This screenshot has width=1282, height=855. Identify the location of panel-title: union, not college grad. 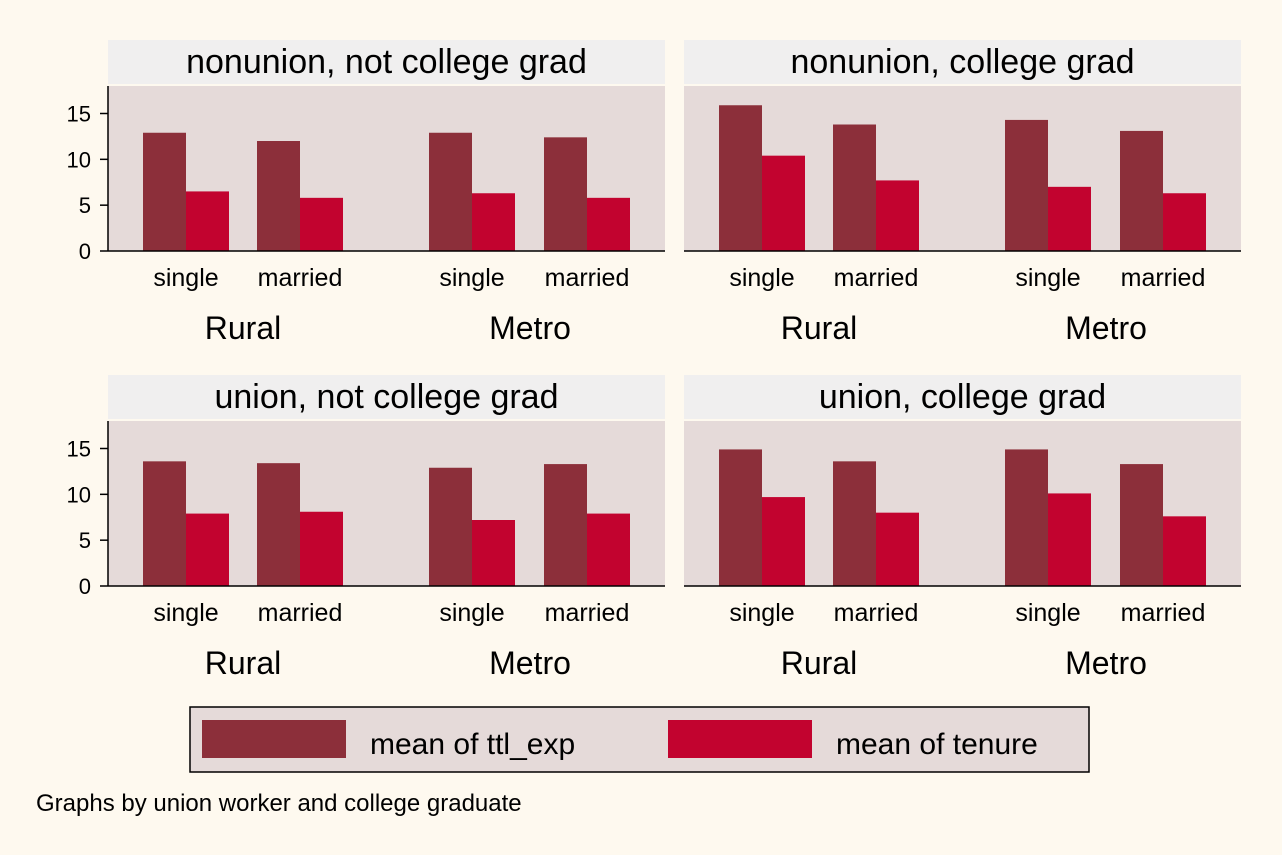
(386, 397).